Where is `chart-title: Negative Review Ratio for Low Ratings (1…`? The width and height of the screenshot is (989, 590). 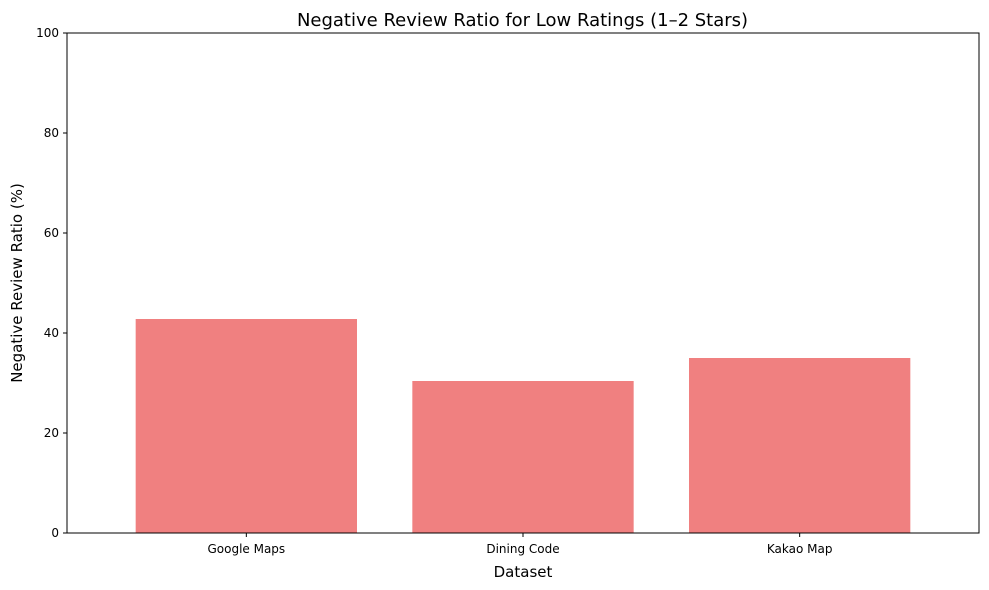 chart-title: Negative Review Ratio for Low Ratings (1… is located at coordinates (522, 20).